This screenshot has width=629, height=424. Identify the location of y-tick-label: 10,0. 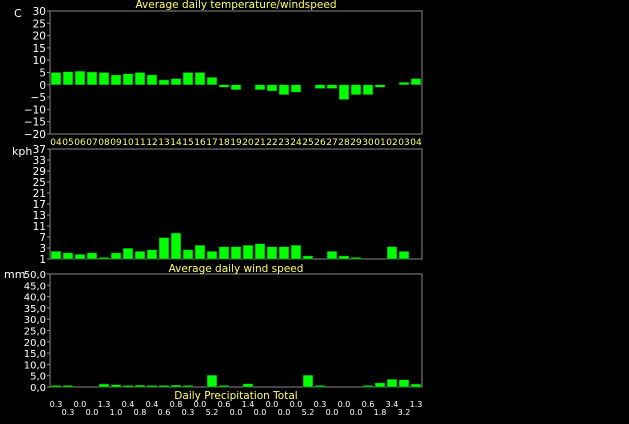
(35, 365).